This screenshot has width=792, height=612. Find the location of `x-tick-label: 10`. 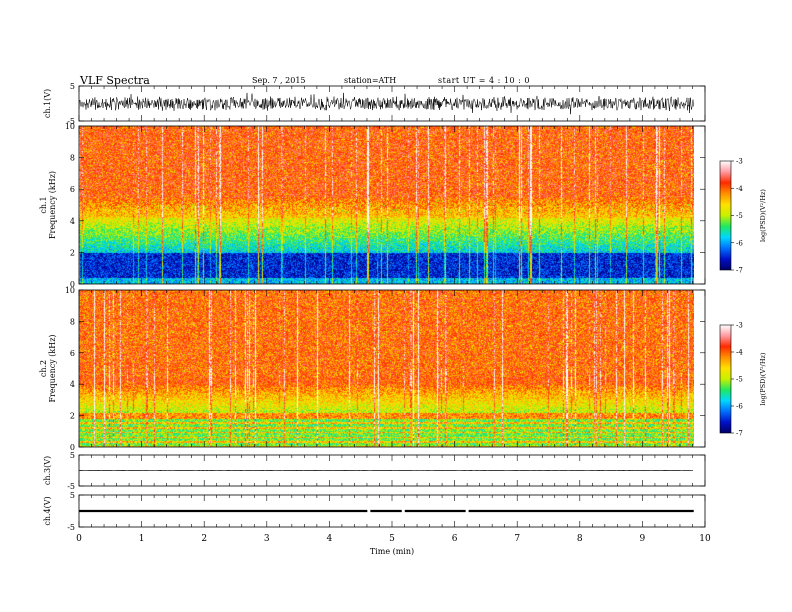

x-tick-label: 10 is located at coordinates (705, 539).